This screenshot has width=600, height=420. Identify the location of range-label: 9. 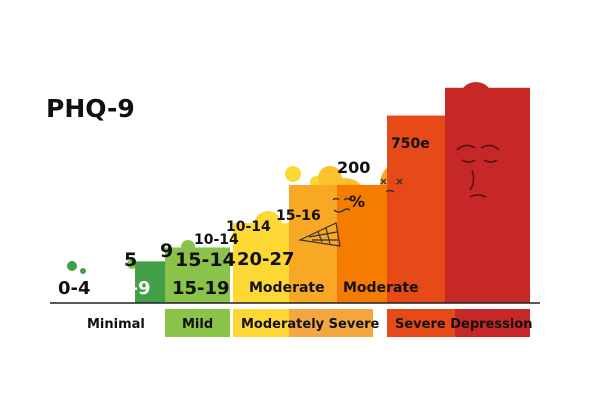
(166, 251).